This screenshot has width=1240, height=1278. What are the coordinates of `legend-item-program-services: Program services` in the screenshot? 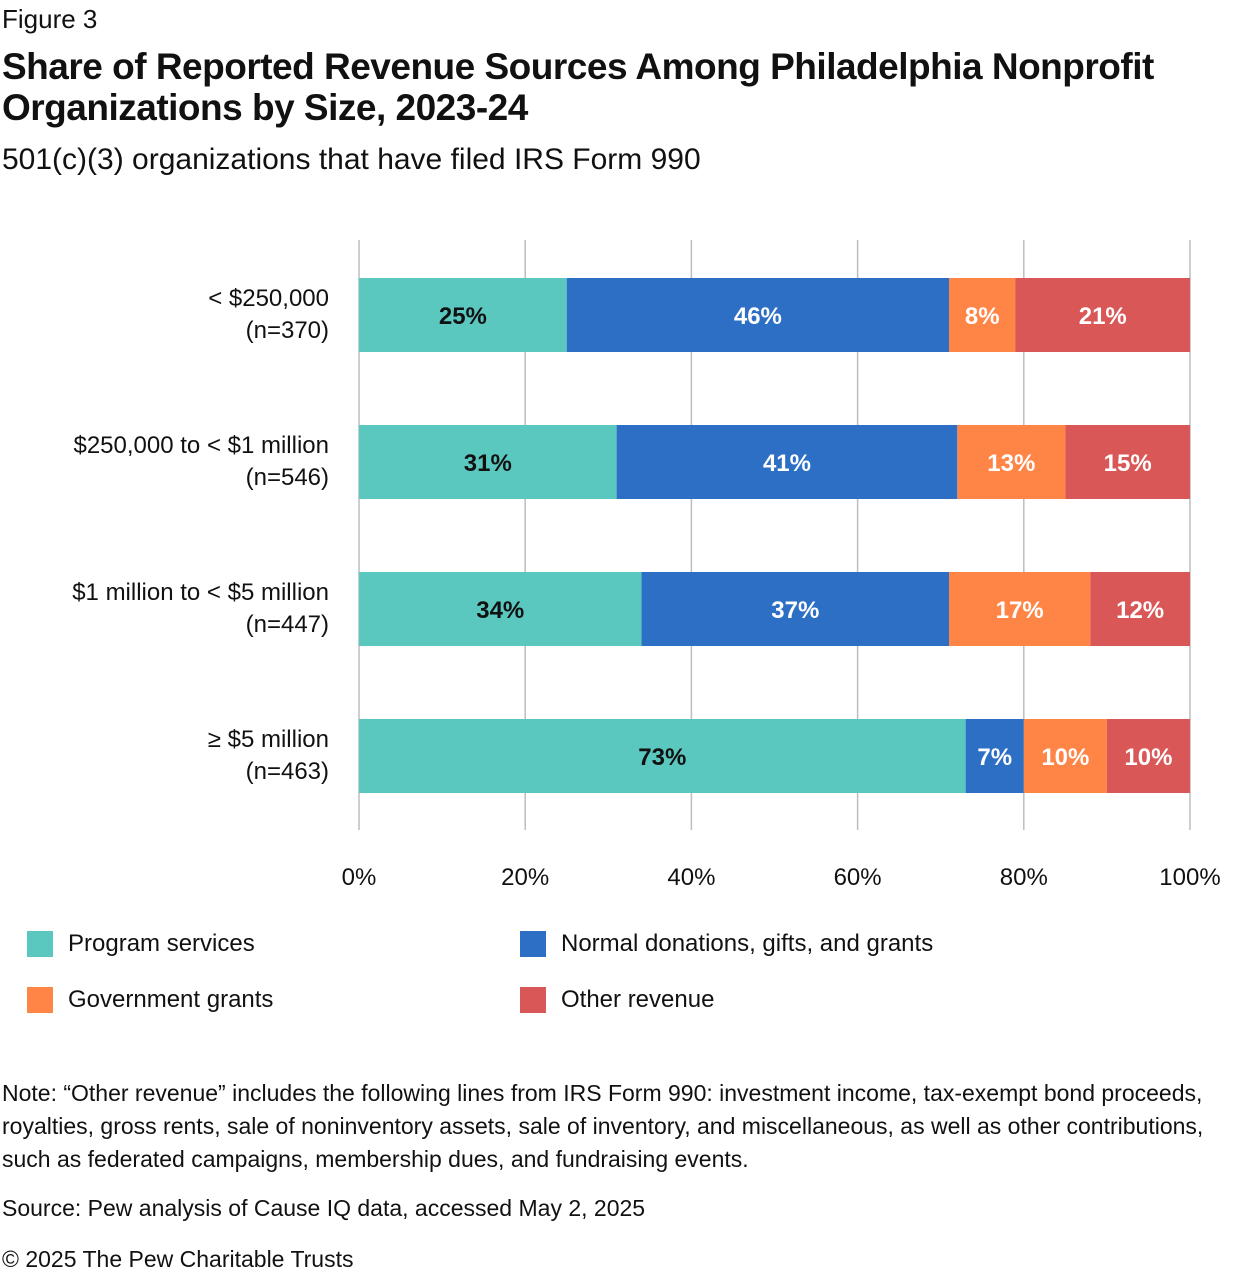 It's located at (141, 944).